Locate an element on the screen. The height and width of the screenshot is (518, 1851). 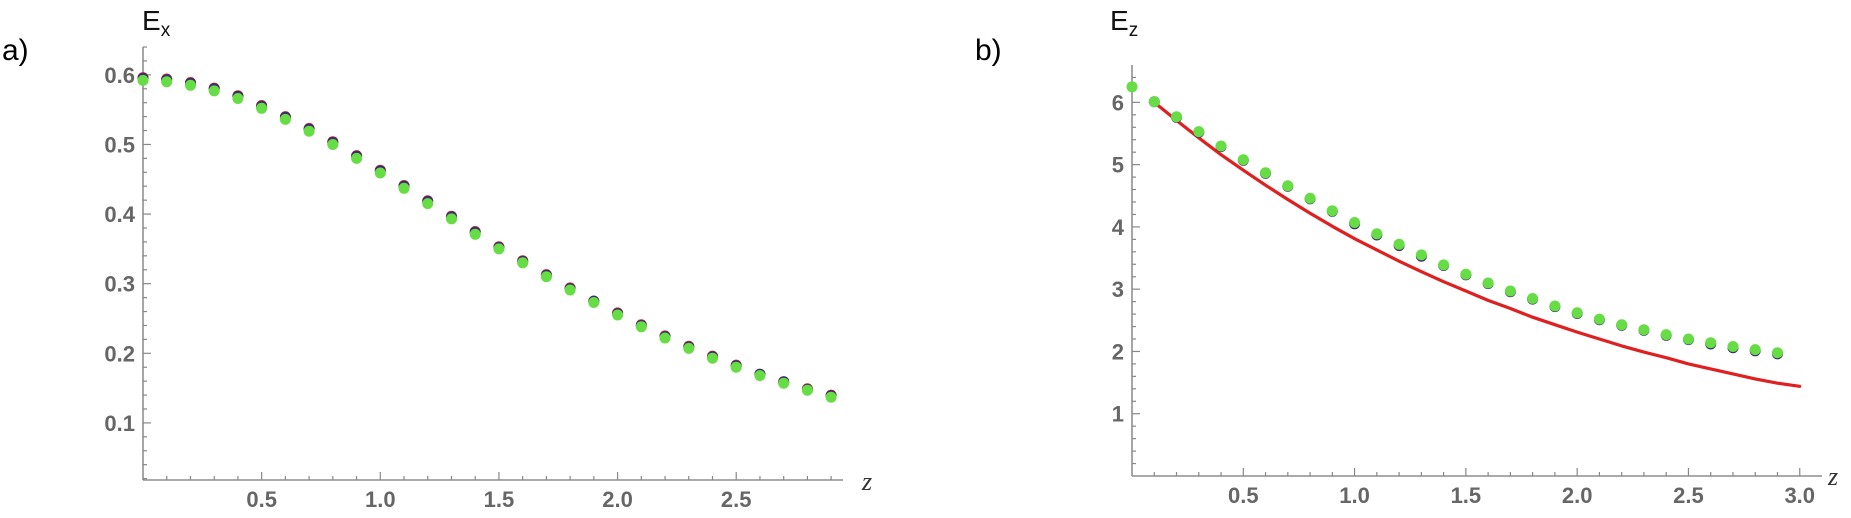
panel-a-x-tick-label: 0.5 is located at coordinates (261, 499).